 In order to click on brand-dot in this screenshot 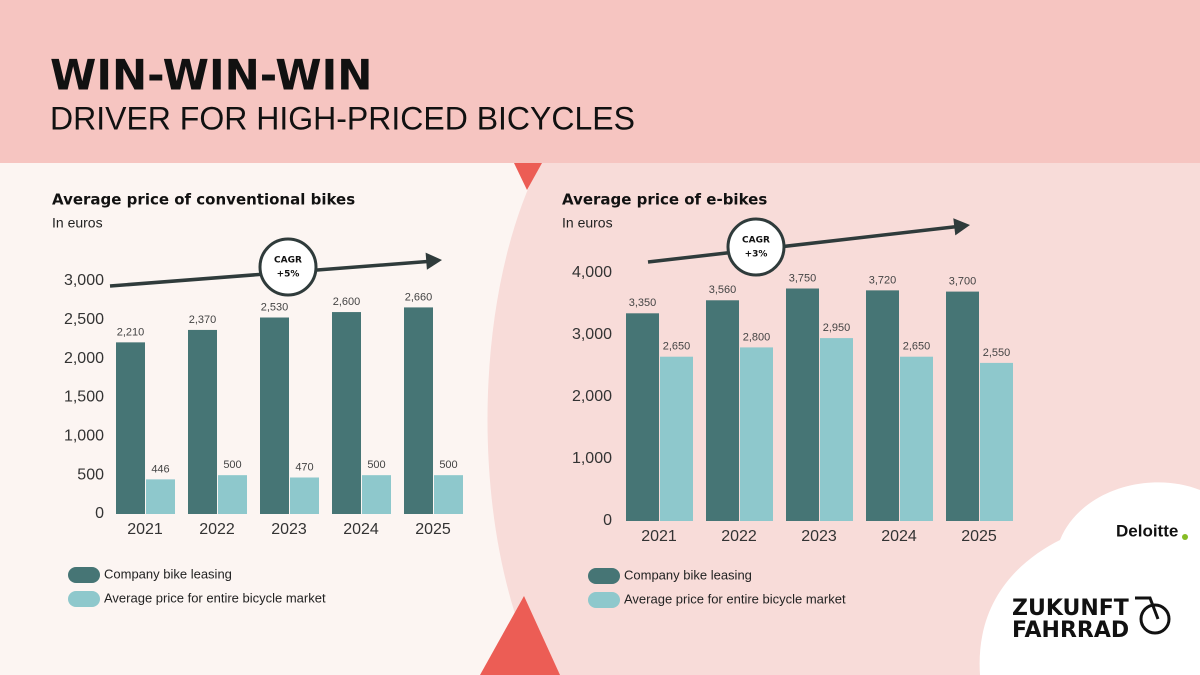, I will do `click(1185, 537)`.